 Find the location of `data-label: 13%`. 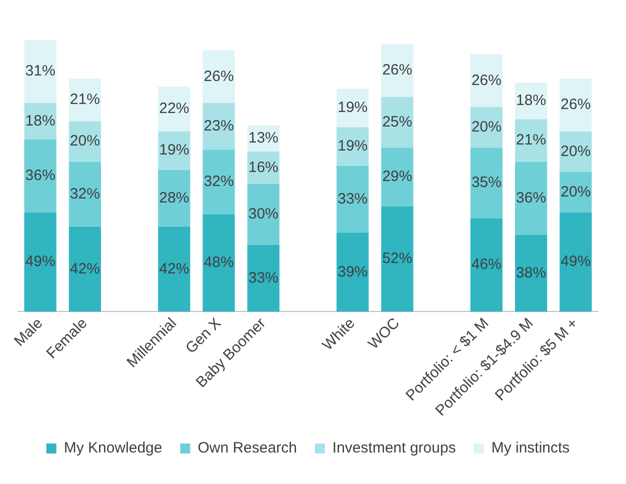

data-label: 13% is located at coordinates (263, 138).